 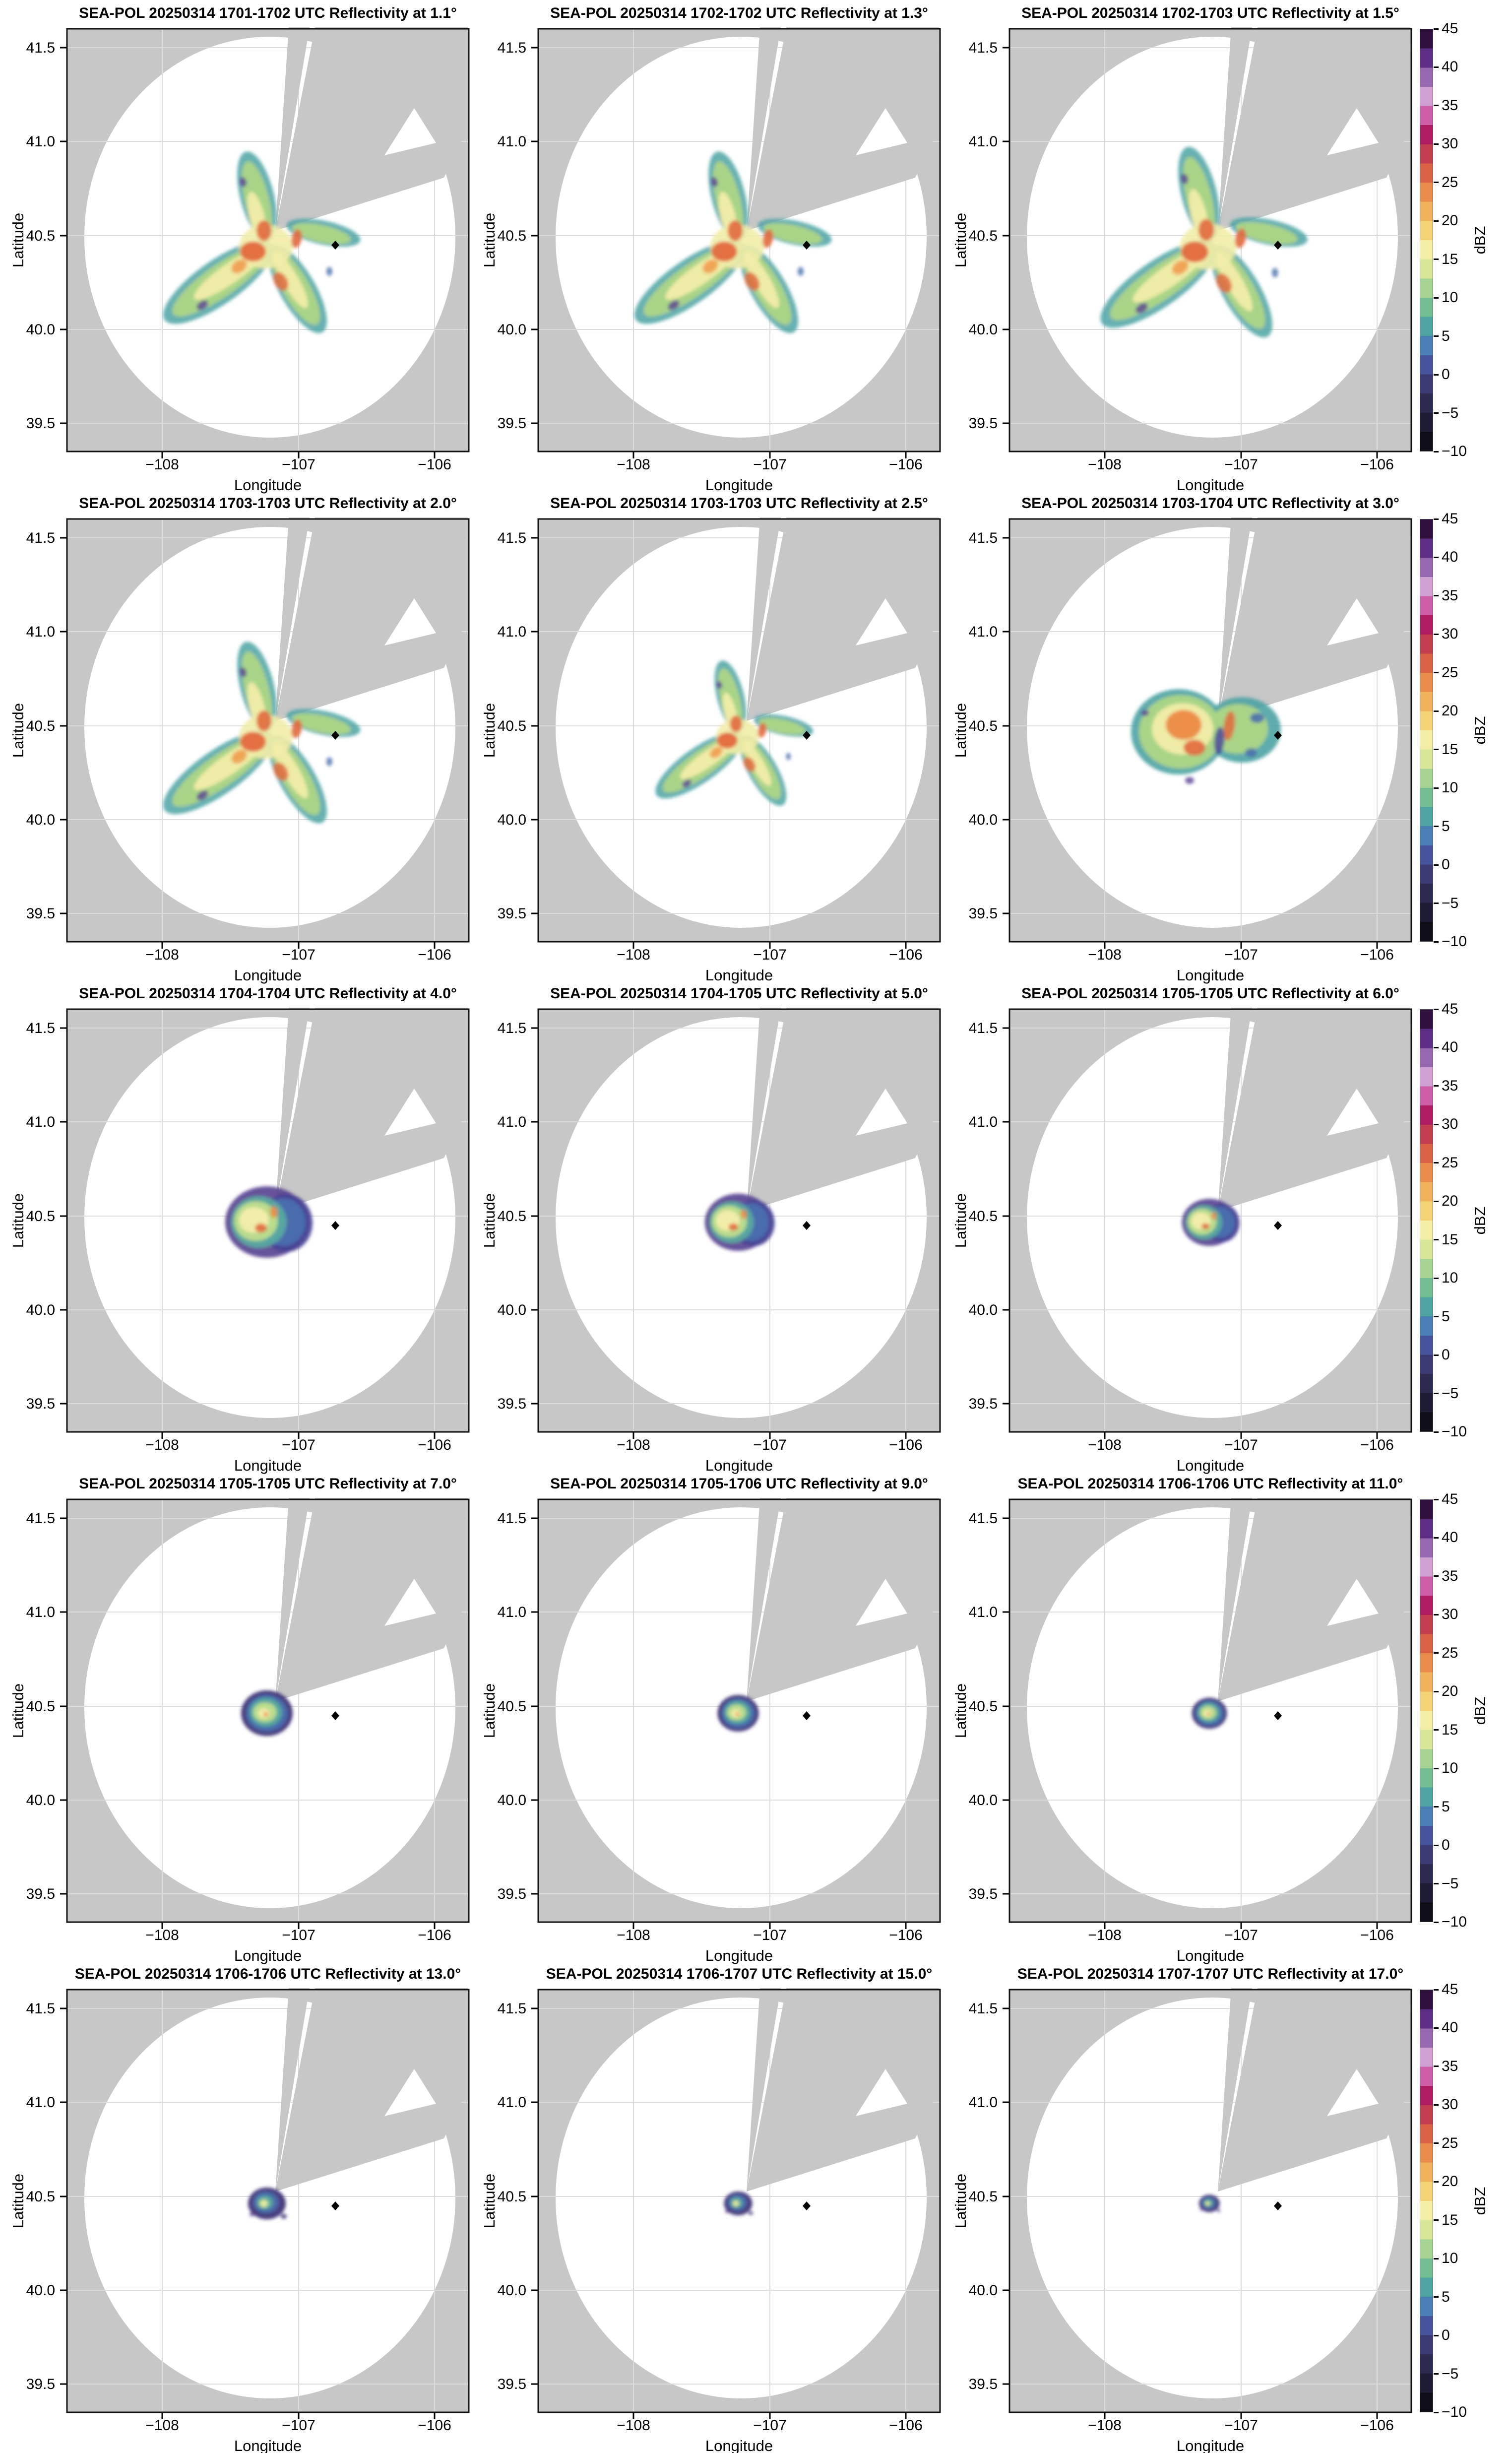 What do you see at coordinates (512, 1612) in the screenshot?
I see `axis-tick-label: 41.0` at bounding box center [512, 1612].